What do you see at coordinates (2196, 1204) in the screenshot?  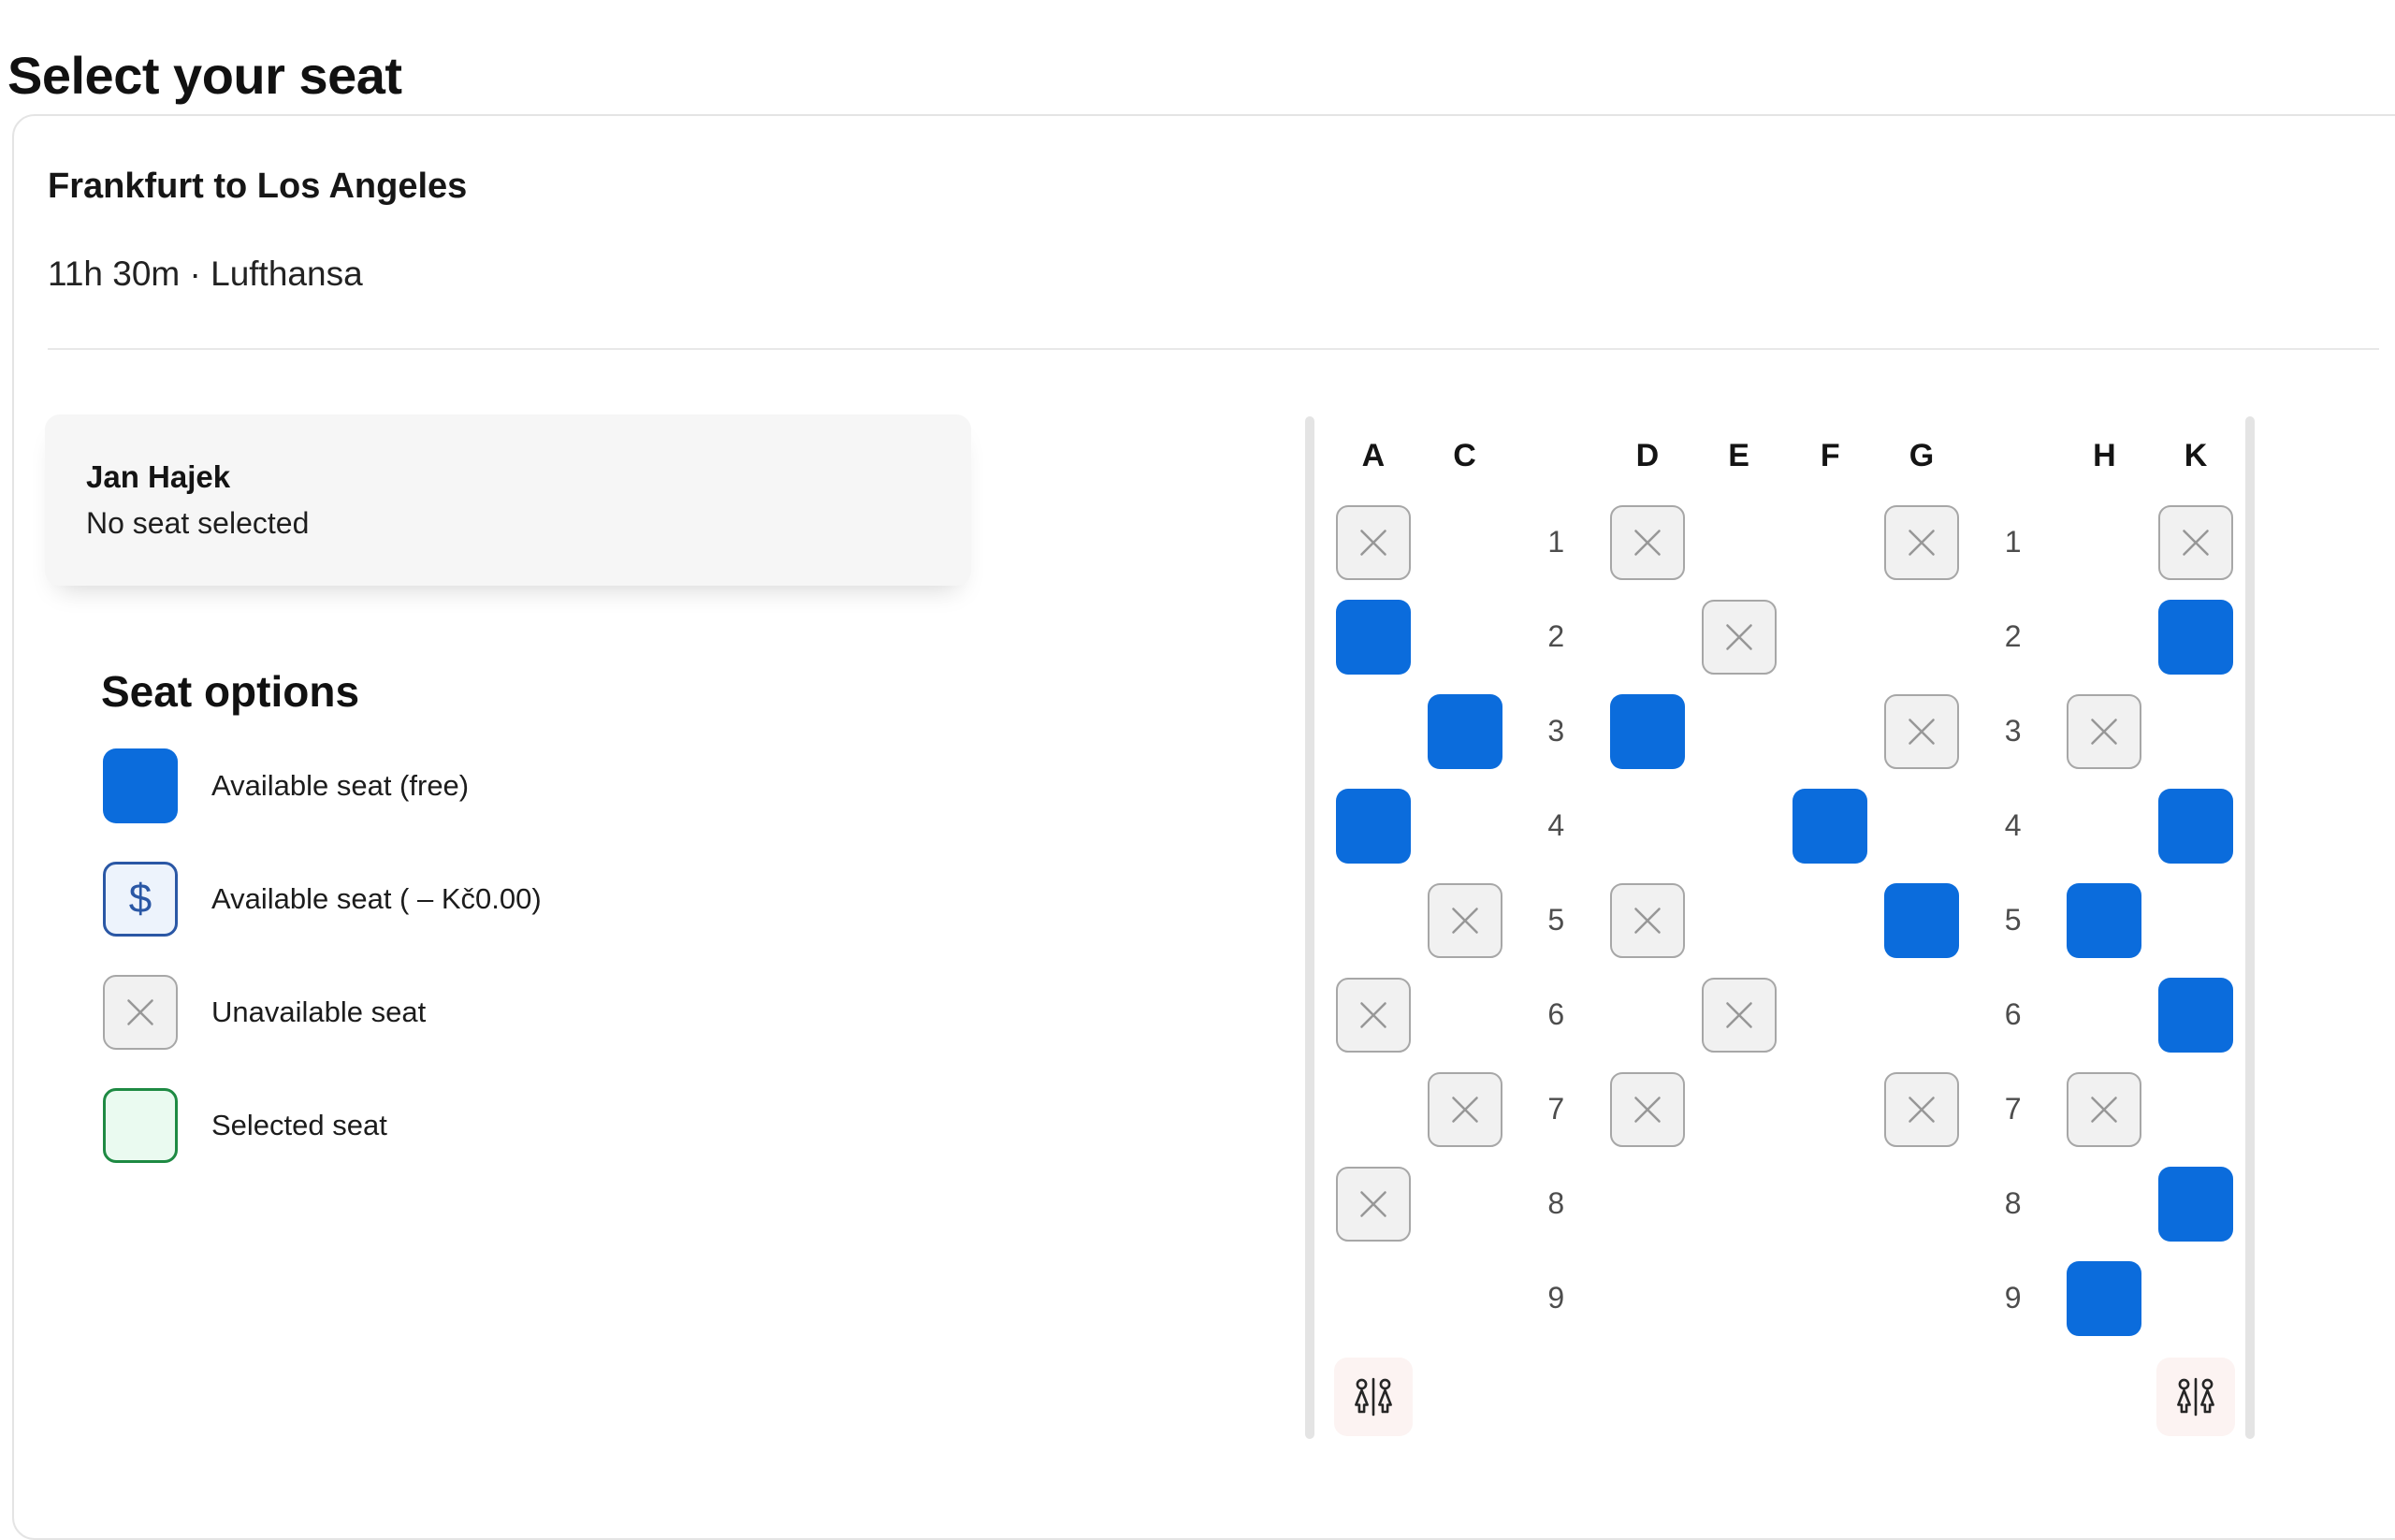 I see `seat-K8` at bounding box center [2196, 1204].